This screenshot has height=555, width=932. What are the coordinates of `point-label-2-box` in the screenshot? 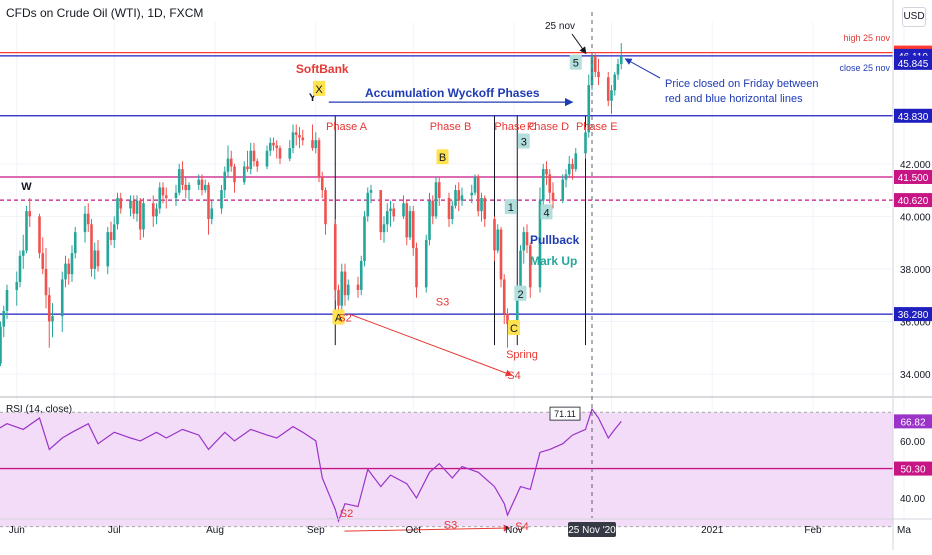 It's located at (520, 293).